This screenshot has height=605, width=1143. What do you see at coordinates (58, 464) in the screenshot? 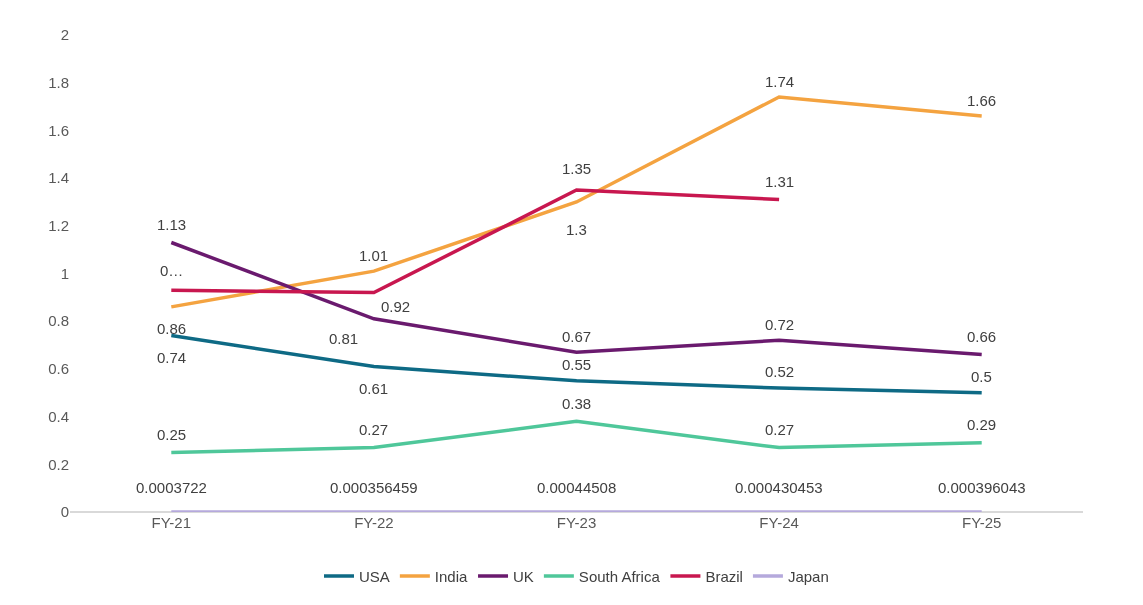
I see `y-tick-label: 0.2` at bounding box center [58, 464].